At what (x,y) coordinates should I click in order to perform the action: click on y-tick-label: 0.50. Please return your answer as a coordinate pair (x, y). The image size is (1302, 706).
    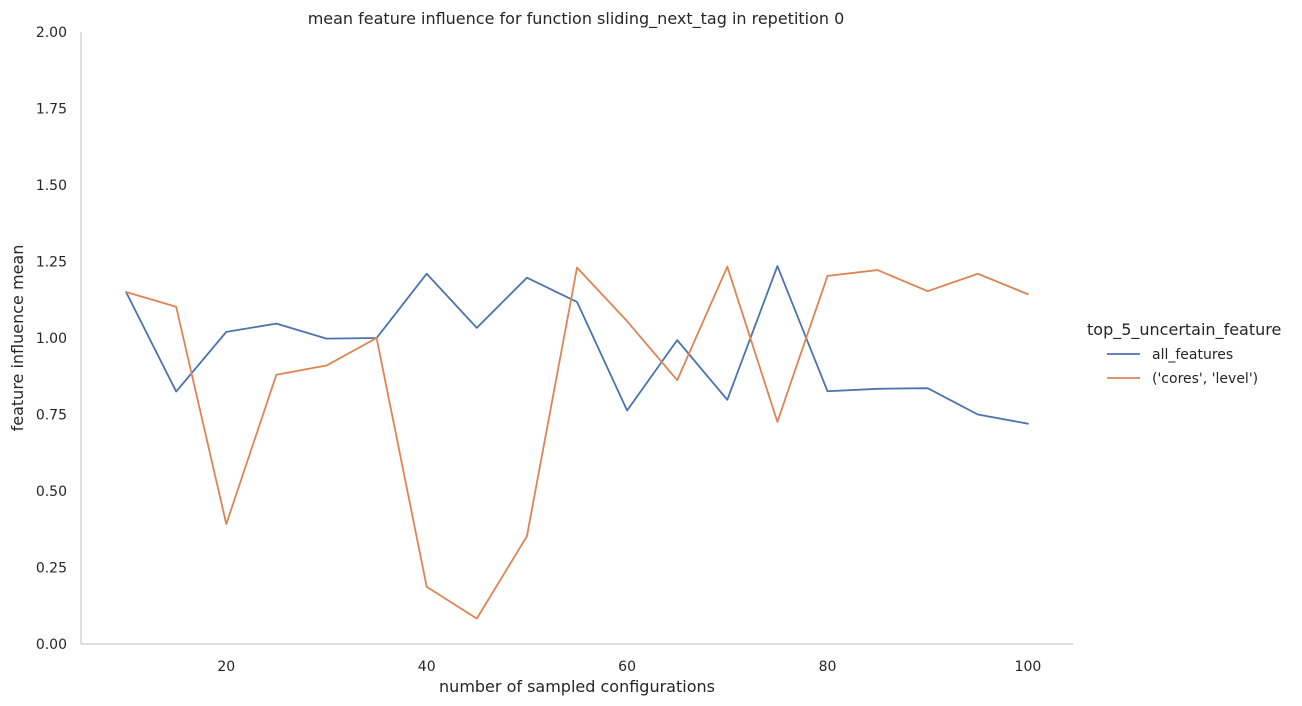
    Looking at the image, I should click on (51, 492).